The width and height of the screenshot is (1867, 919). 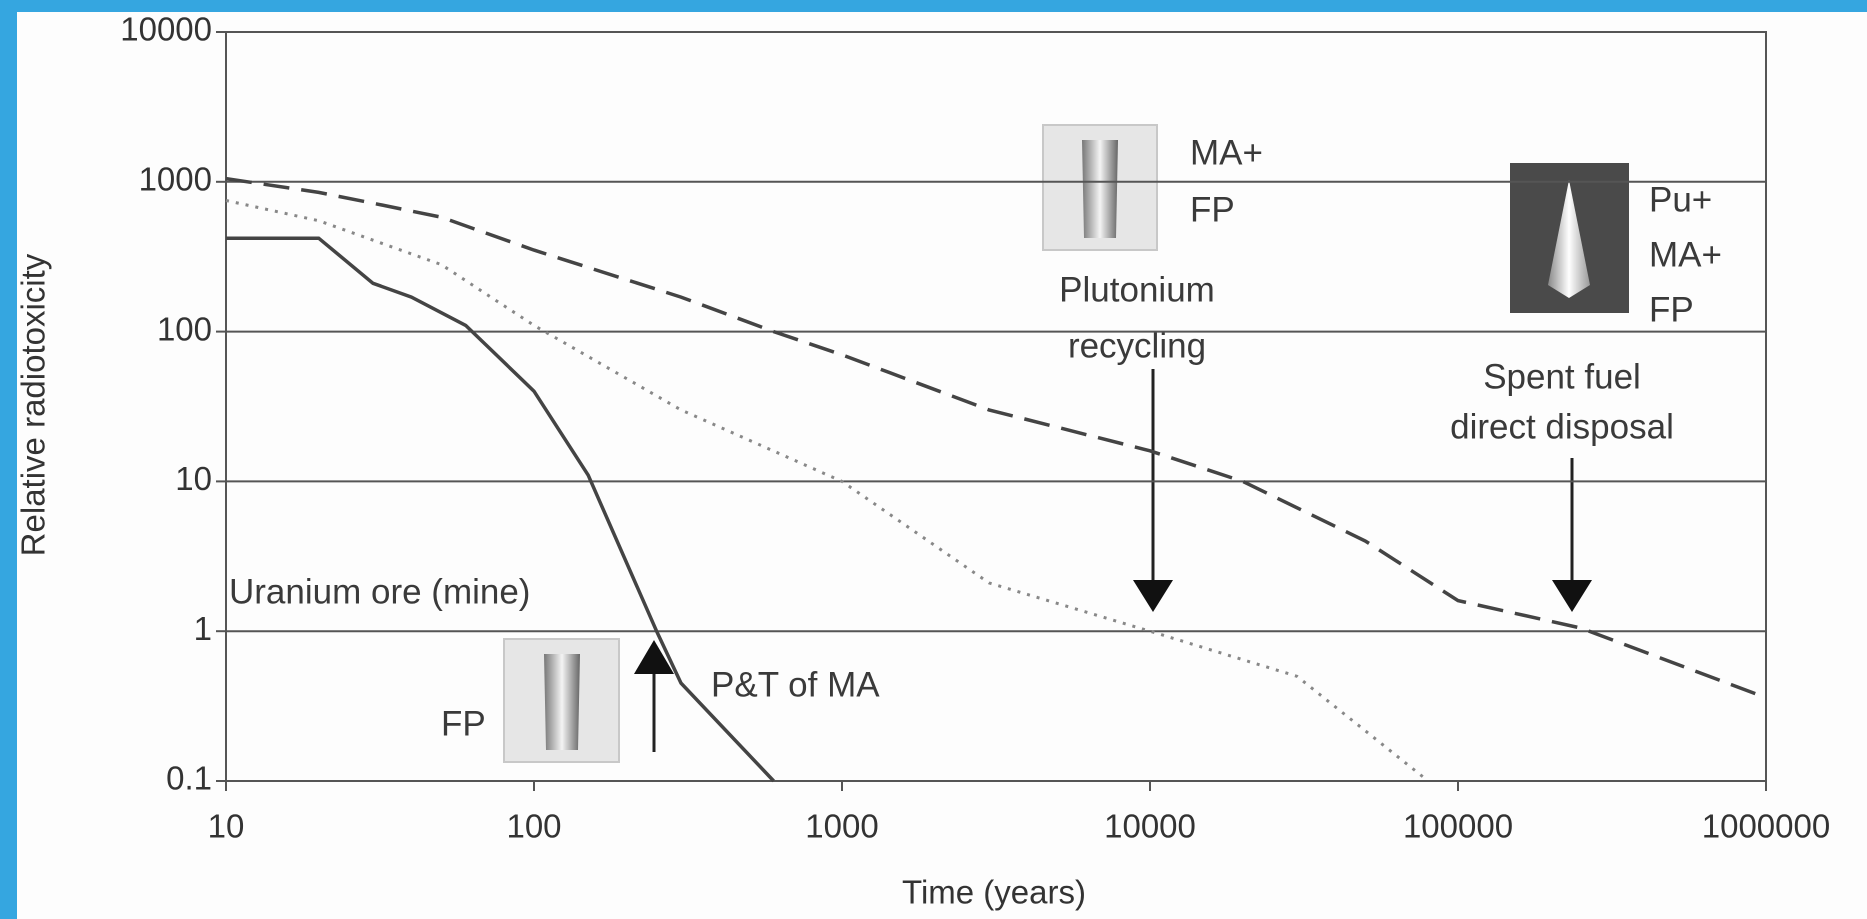 I want to click on y-tick-label: 0.1, so click(x=189, y=778).